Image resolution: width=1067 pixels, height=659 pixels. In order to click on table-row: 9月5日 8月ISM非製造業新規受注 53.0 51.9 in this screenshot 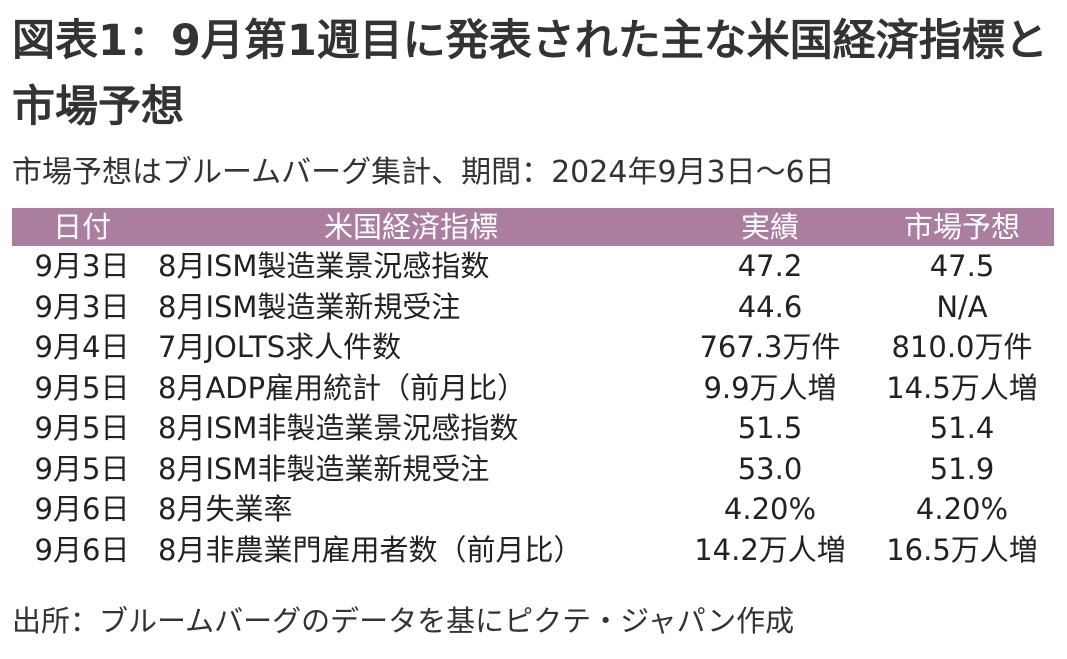, I will do `click(533, 469)`.